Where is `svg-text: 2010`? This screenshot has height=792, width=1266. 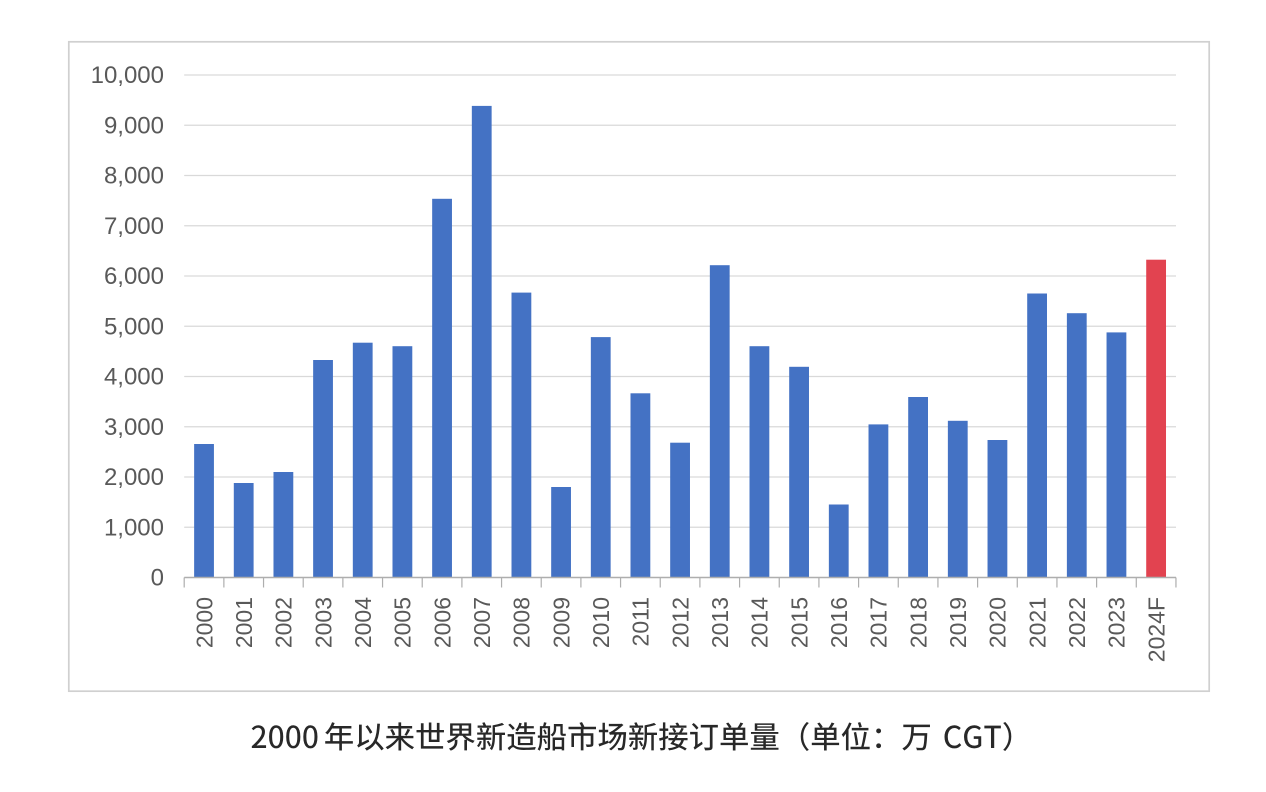 svg-text: 2010 is located at coordinates (601, 622).